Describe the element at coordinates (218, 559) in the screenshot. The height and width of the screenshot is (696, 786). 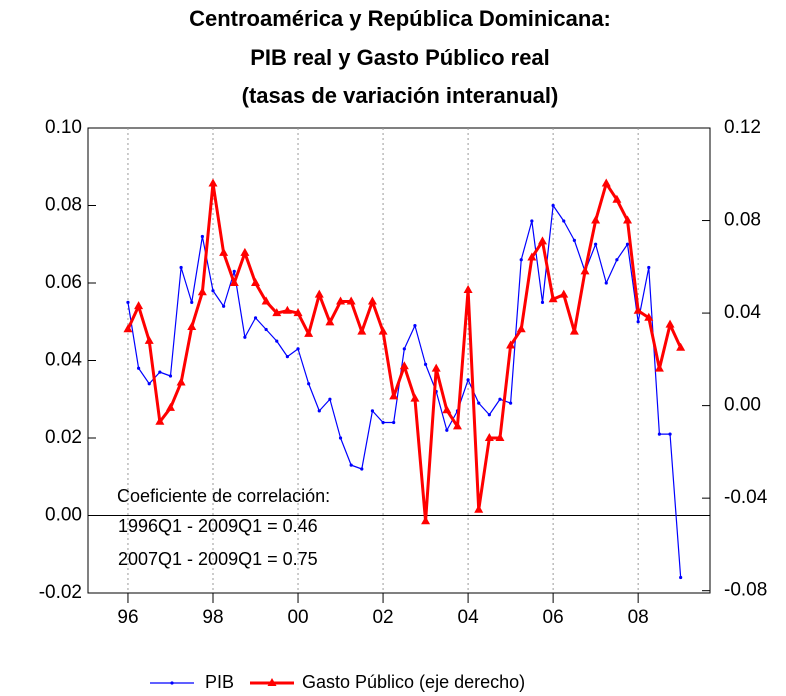
I see `annotation: 2007Q1 - 2009Q1 = 0.75` at that location.